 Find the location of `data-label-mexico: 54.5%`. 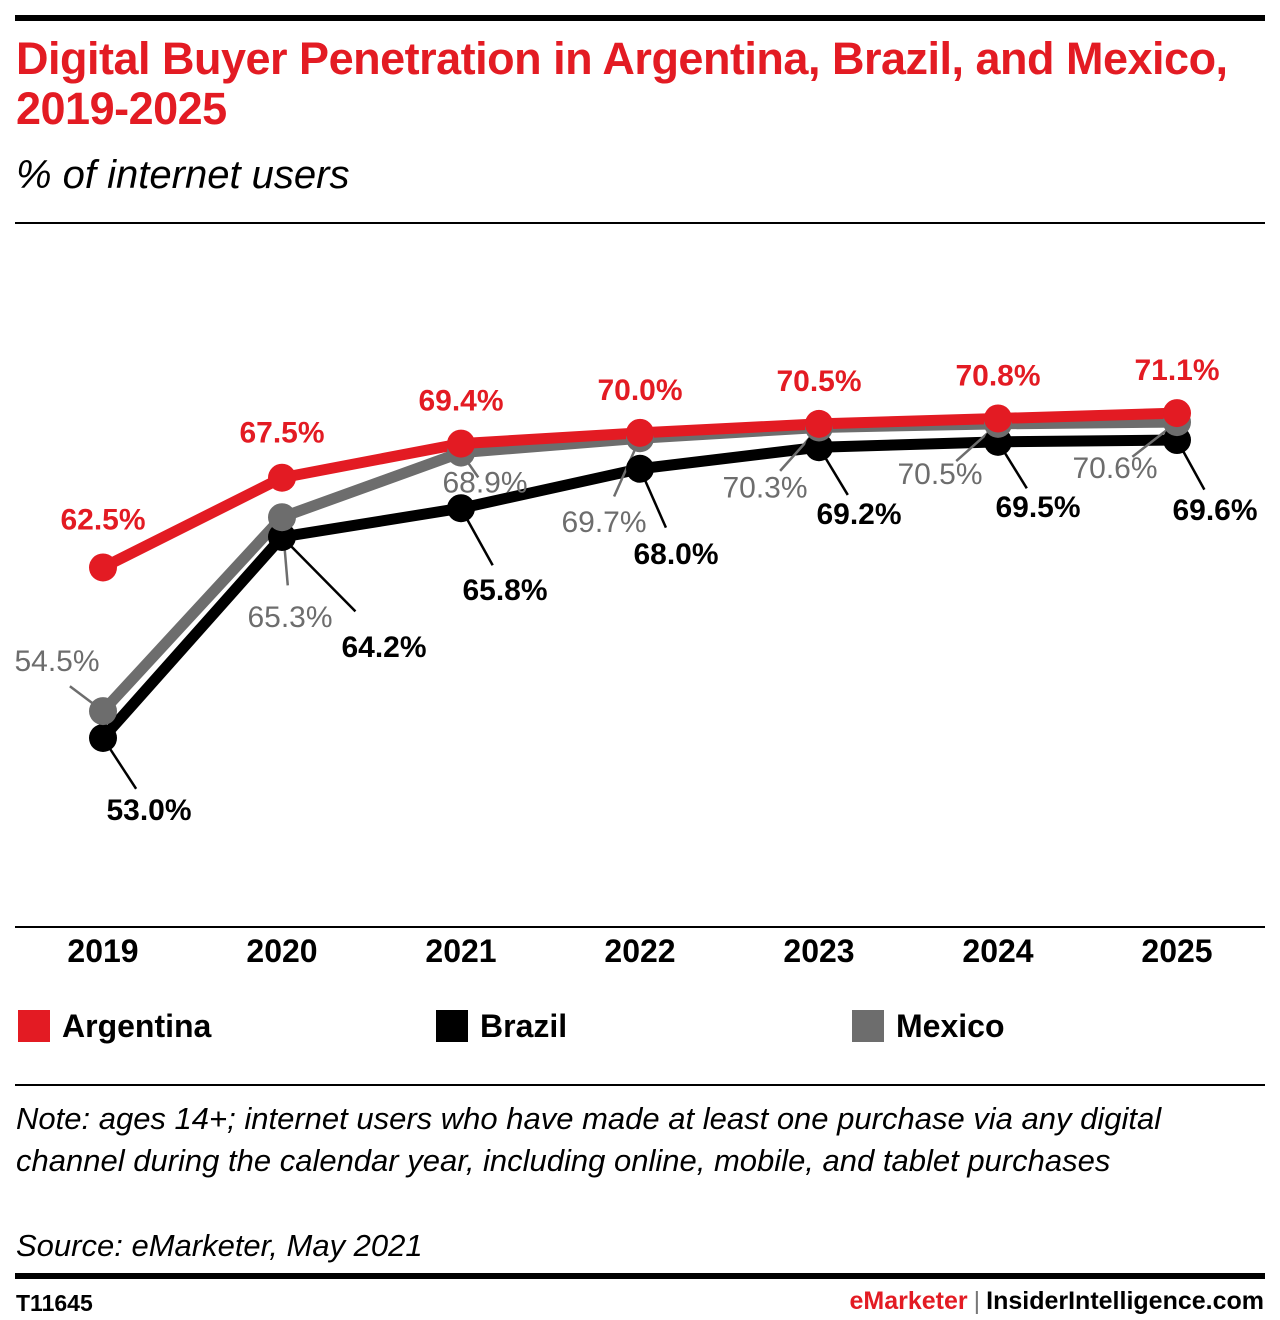

data-label-mexico: 54.5% is located at coordinates (56, 661).